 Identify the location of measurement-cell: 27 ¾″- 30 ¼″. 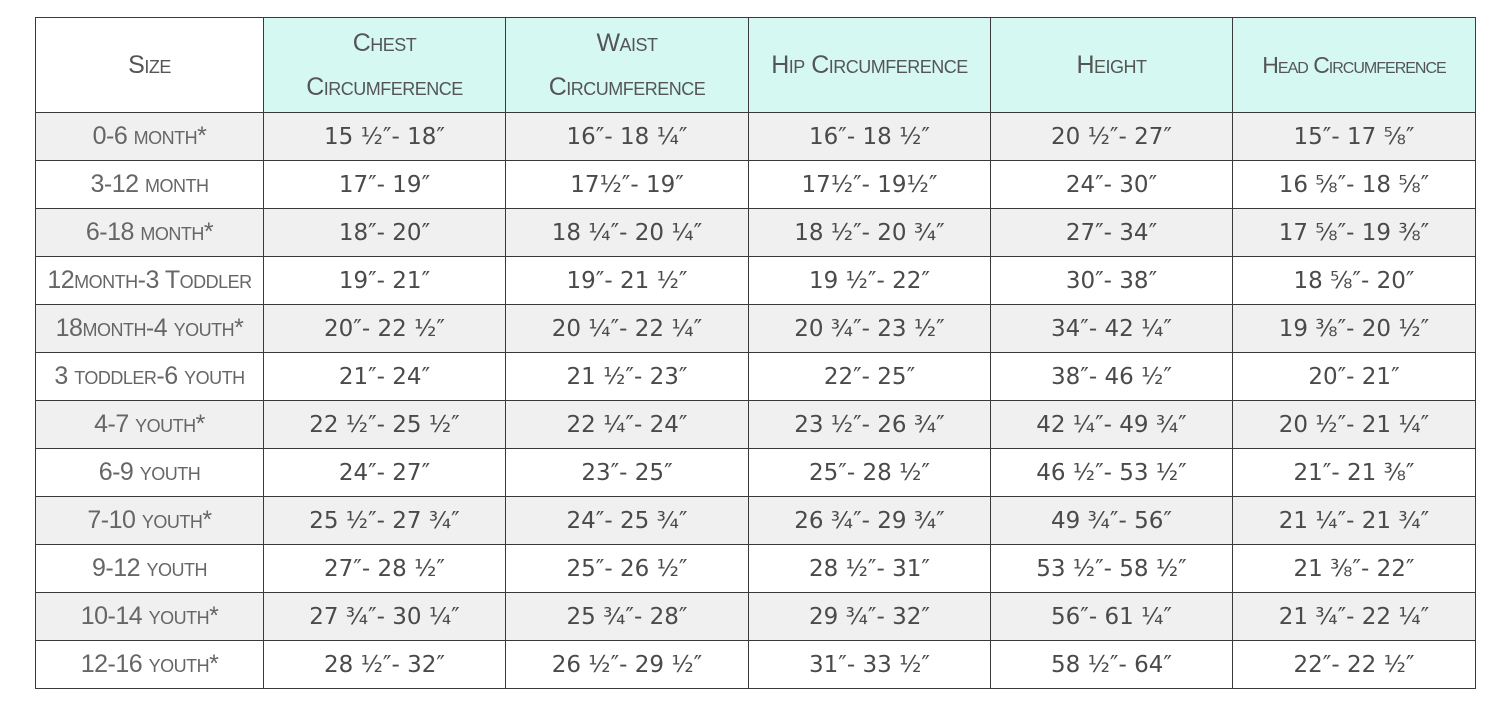
(384, 616).